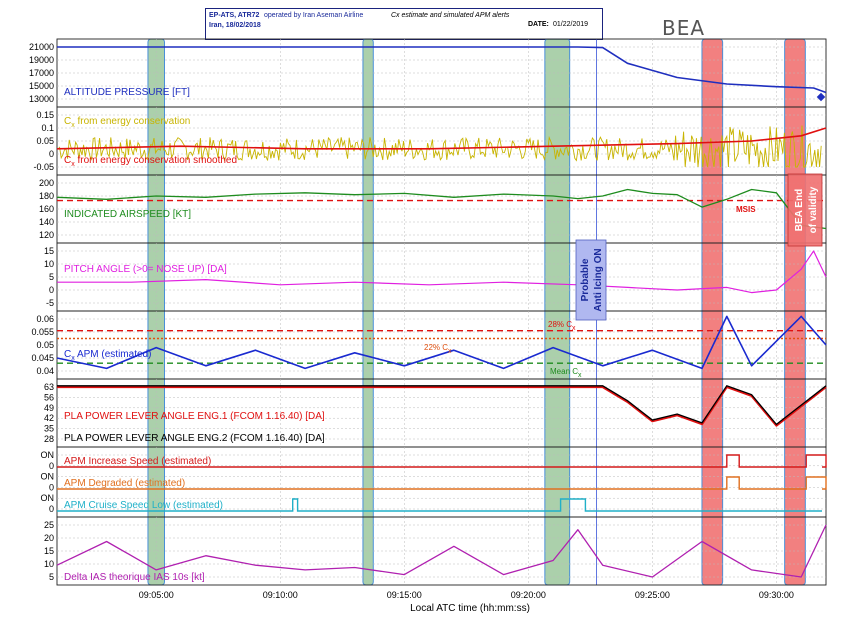  I want to click on pla-eng1-line, so click(442, 406).